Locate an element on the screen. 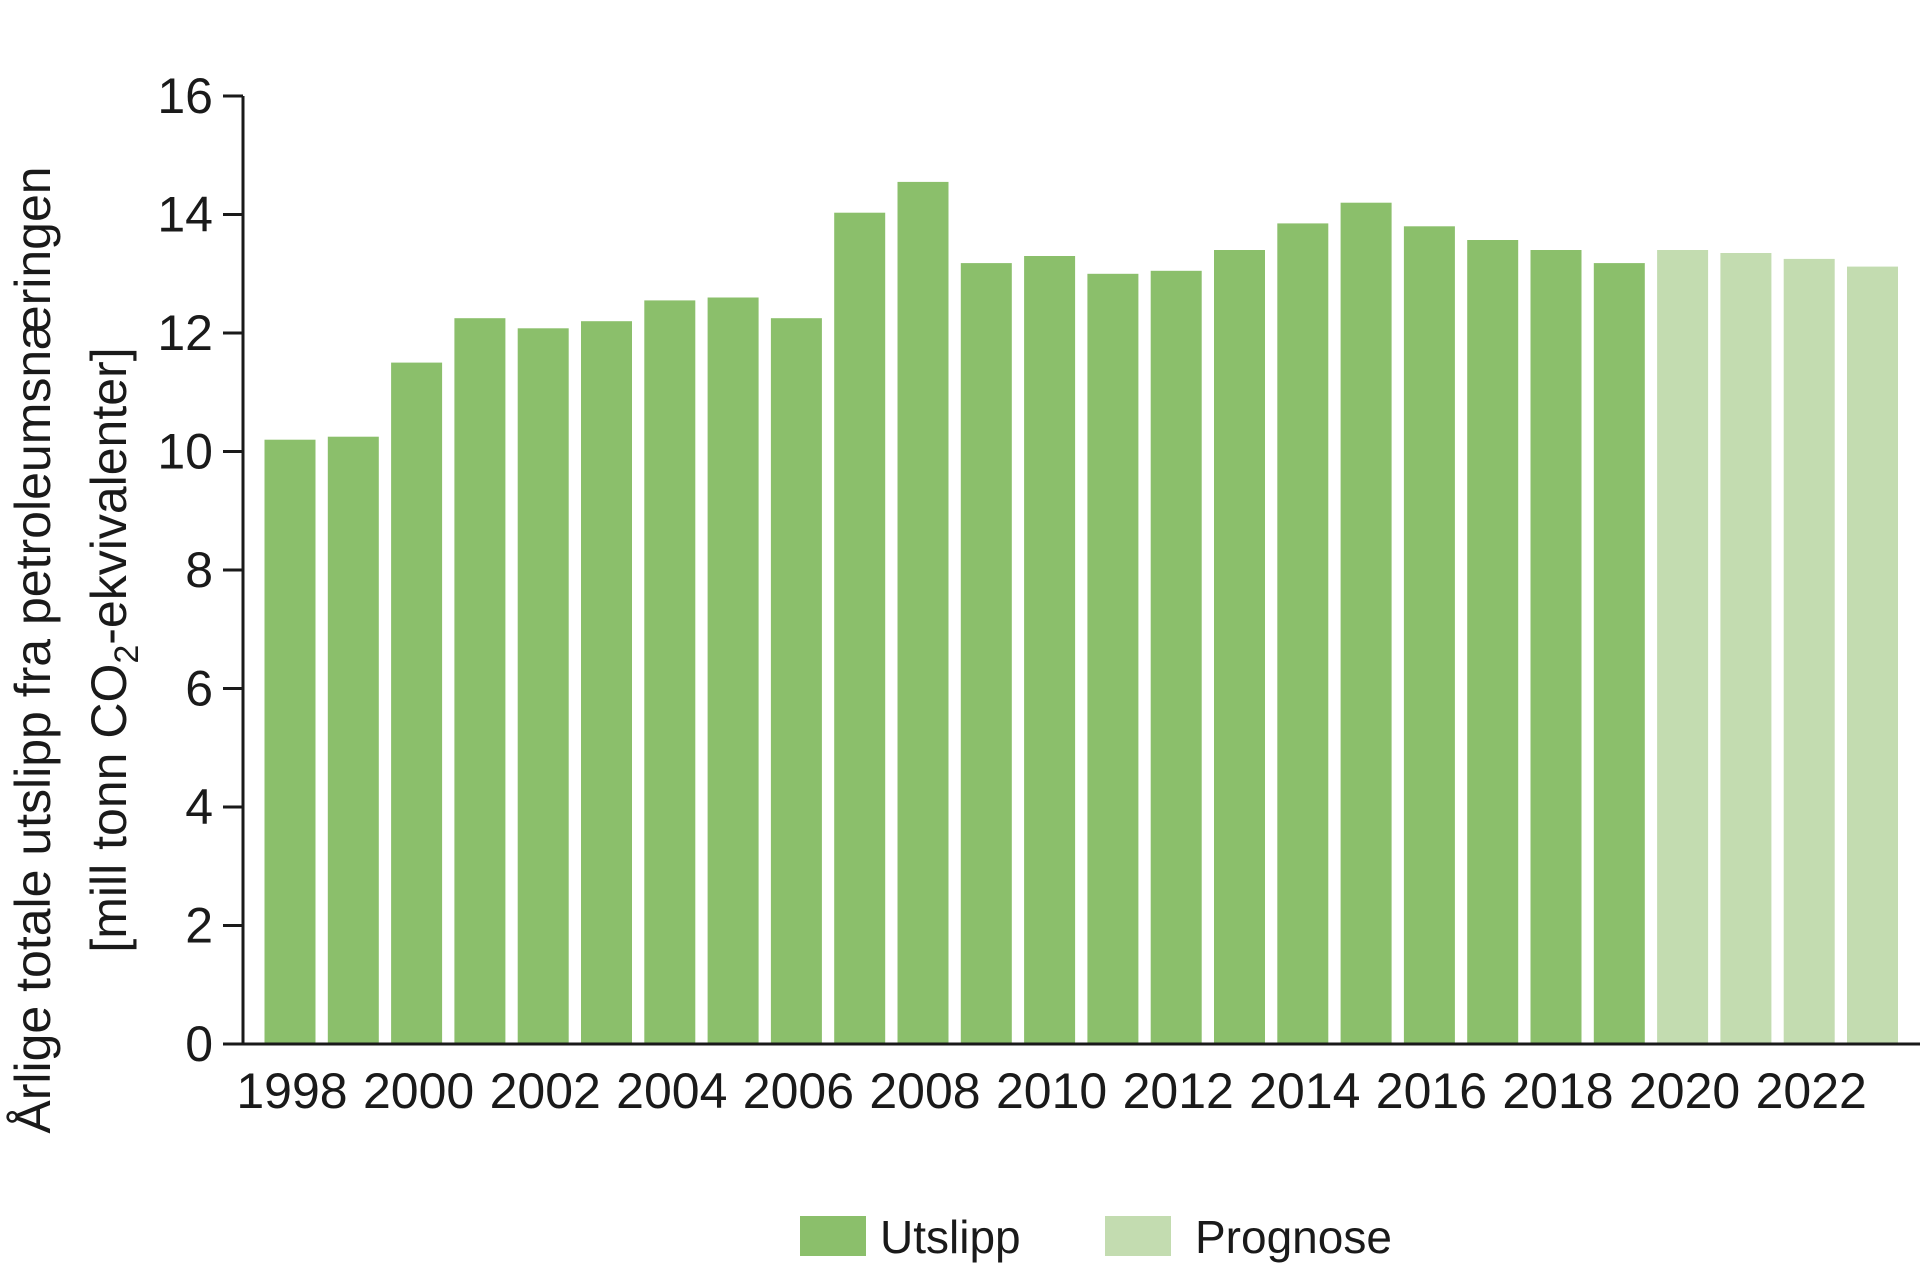 The width and height of the screenshot is (1920, 1268). legend-label-prognose: Prognose is located at coordinates (1293, 1237).